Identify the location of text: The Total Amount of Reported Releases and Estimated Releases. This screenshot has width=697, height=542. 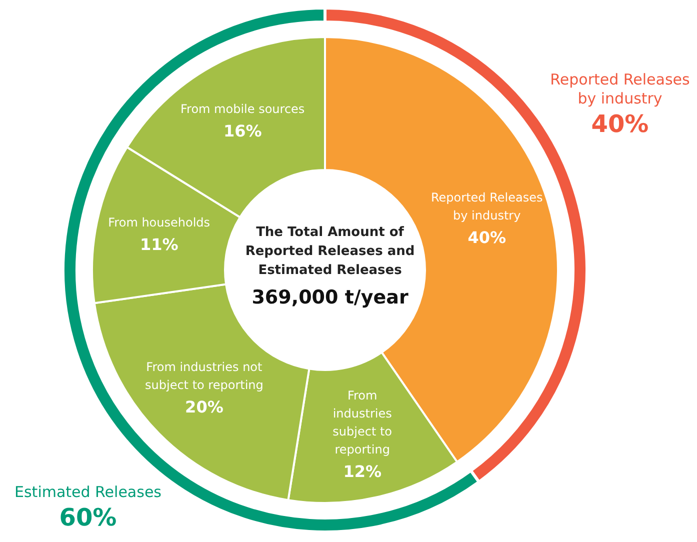
(330, 251).